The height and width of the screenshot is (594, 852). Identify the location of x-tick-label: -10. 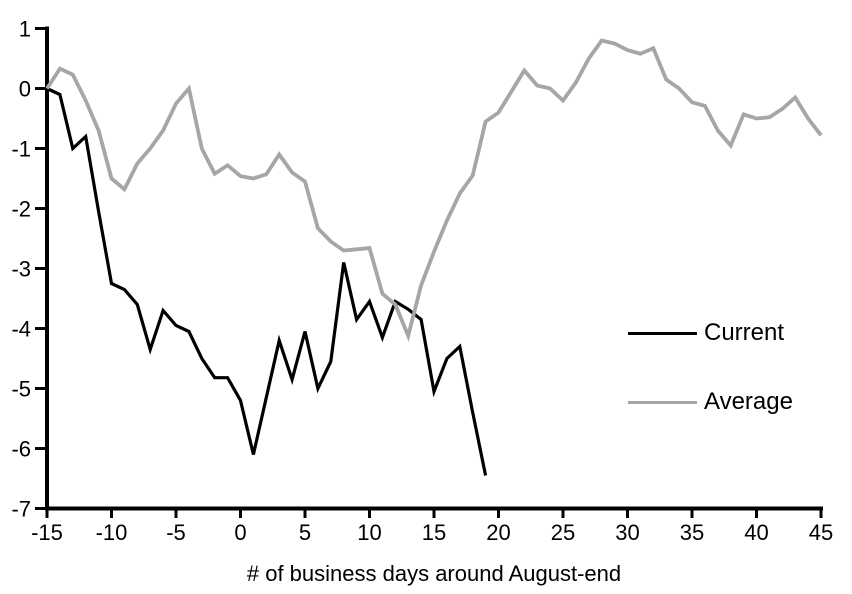
(112, 532).